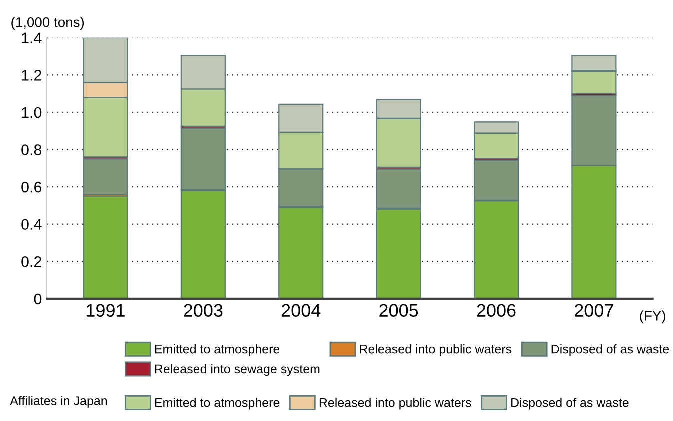 The width and height of the screenshot is (673, 421). I want to click on y-tick-label: 1.0, so click(32, 112).